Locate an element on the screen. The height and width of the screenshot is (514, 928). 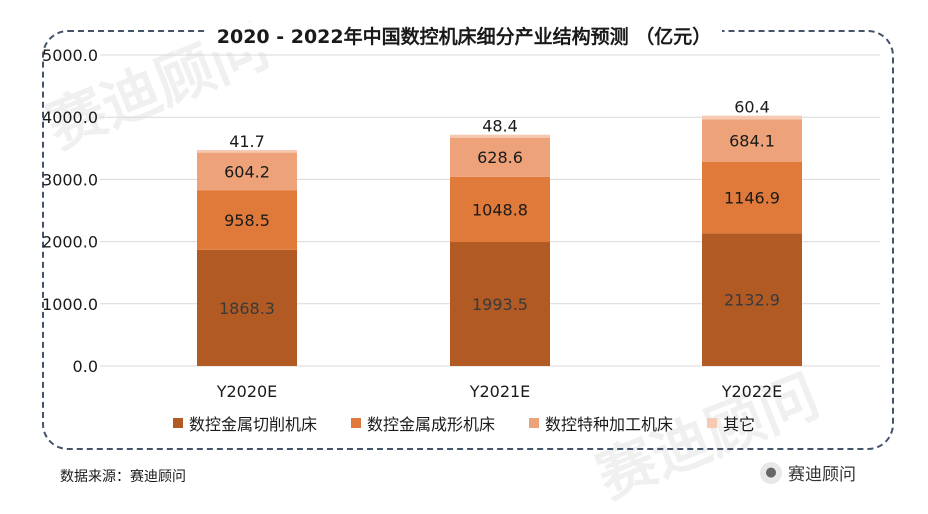
title-background is located at coordinates (464, 37).